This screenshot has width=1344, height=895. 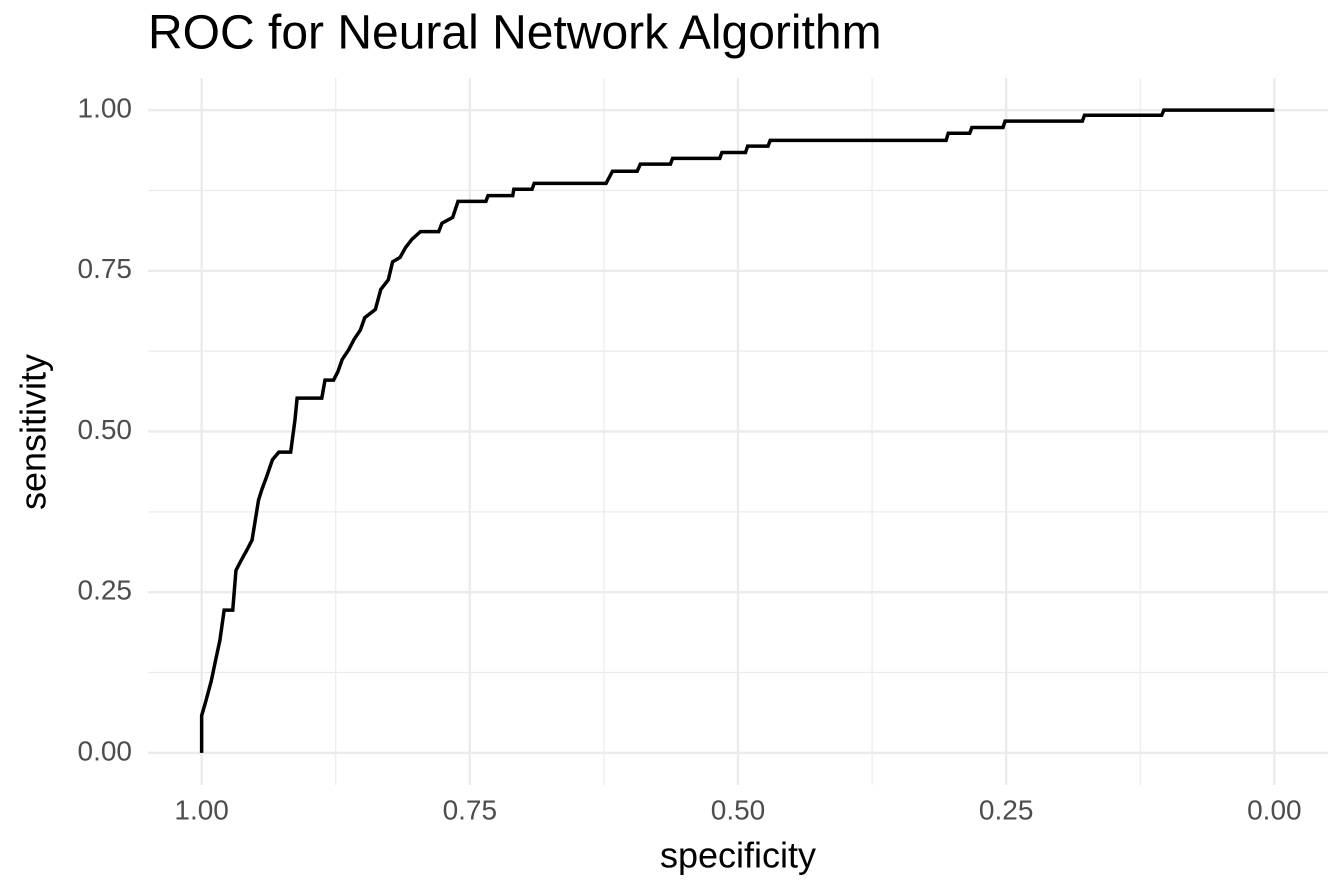 I want to click on y-tick-label: 0.50, so click(x=105, y=429).